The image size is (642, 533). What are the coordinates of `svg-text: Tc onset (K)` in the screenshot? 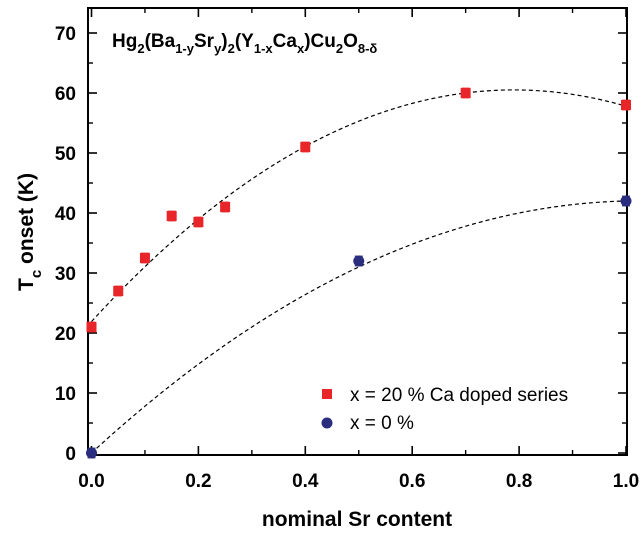 It's located at (30, 232).